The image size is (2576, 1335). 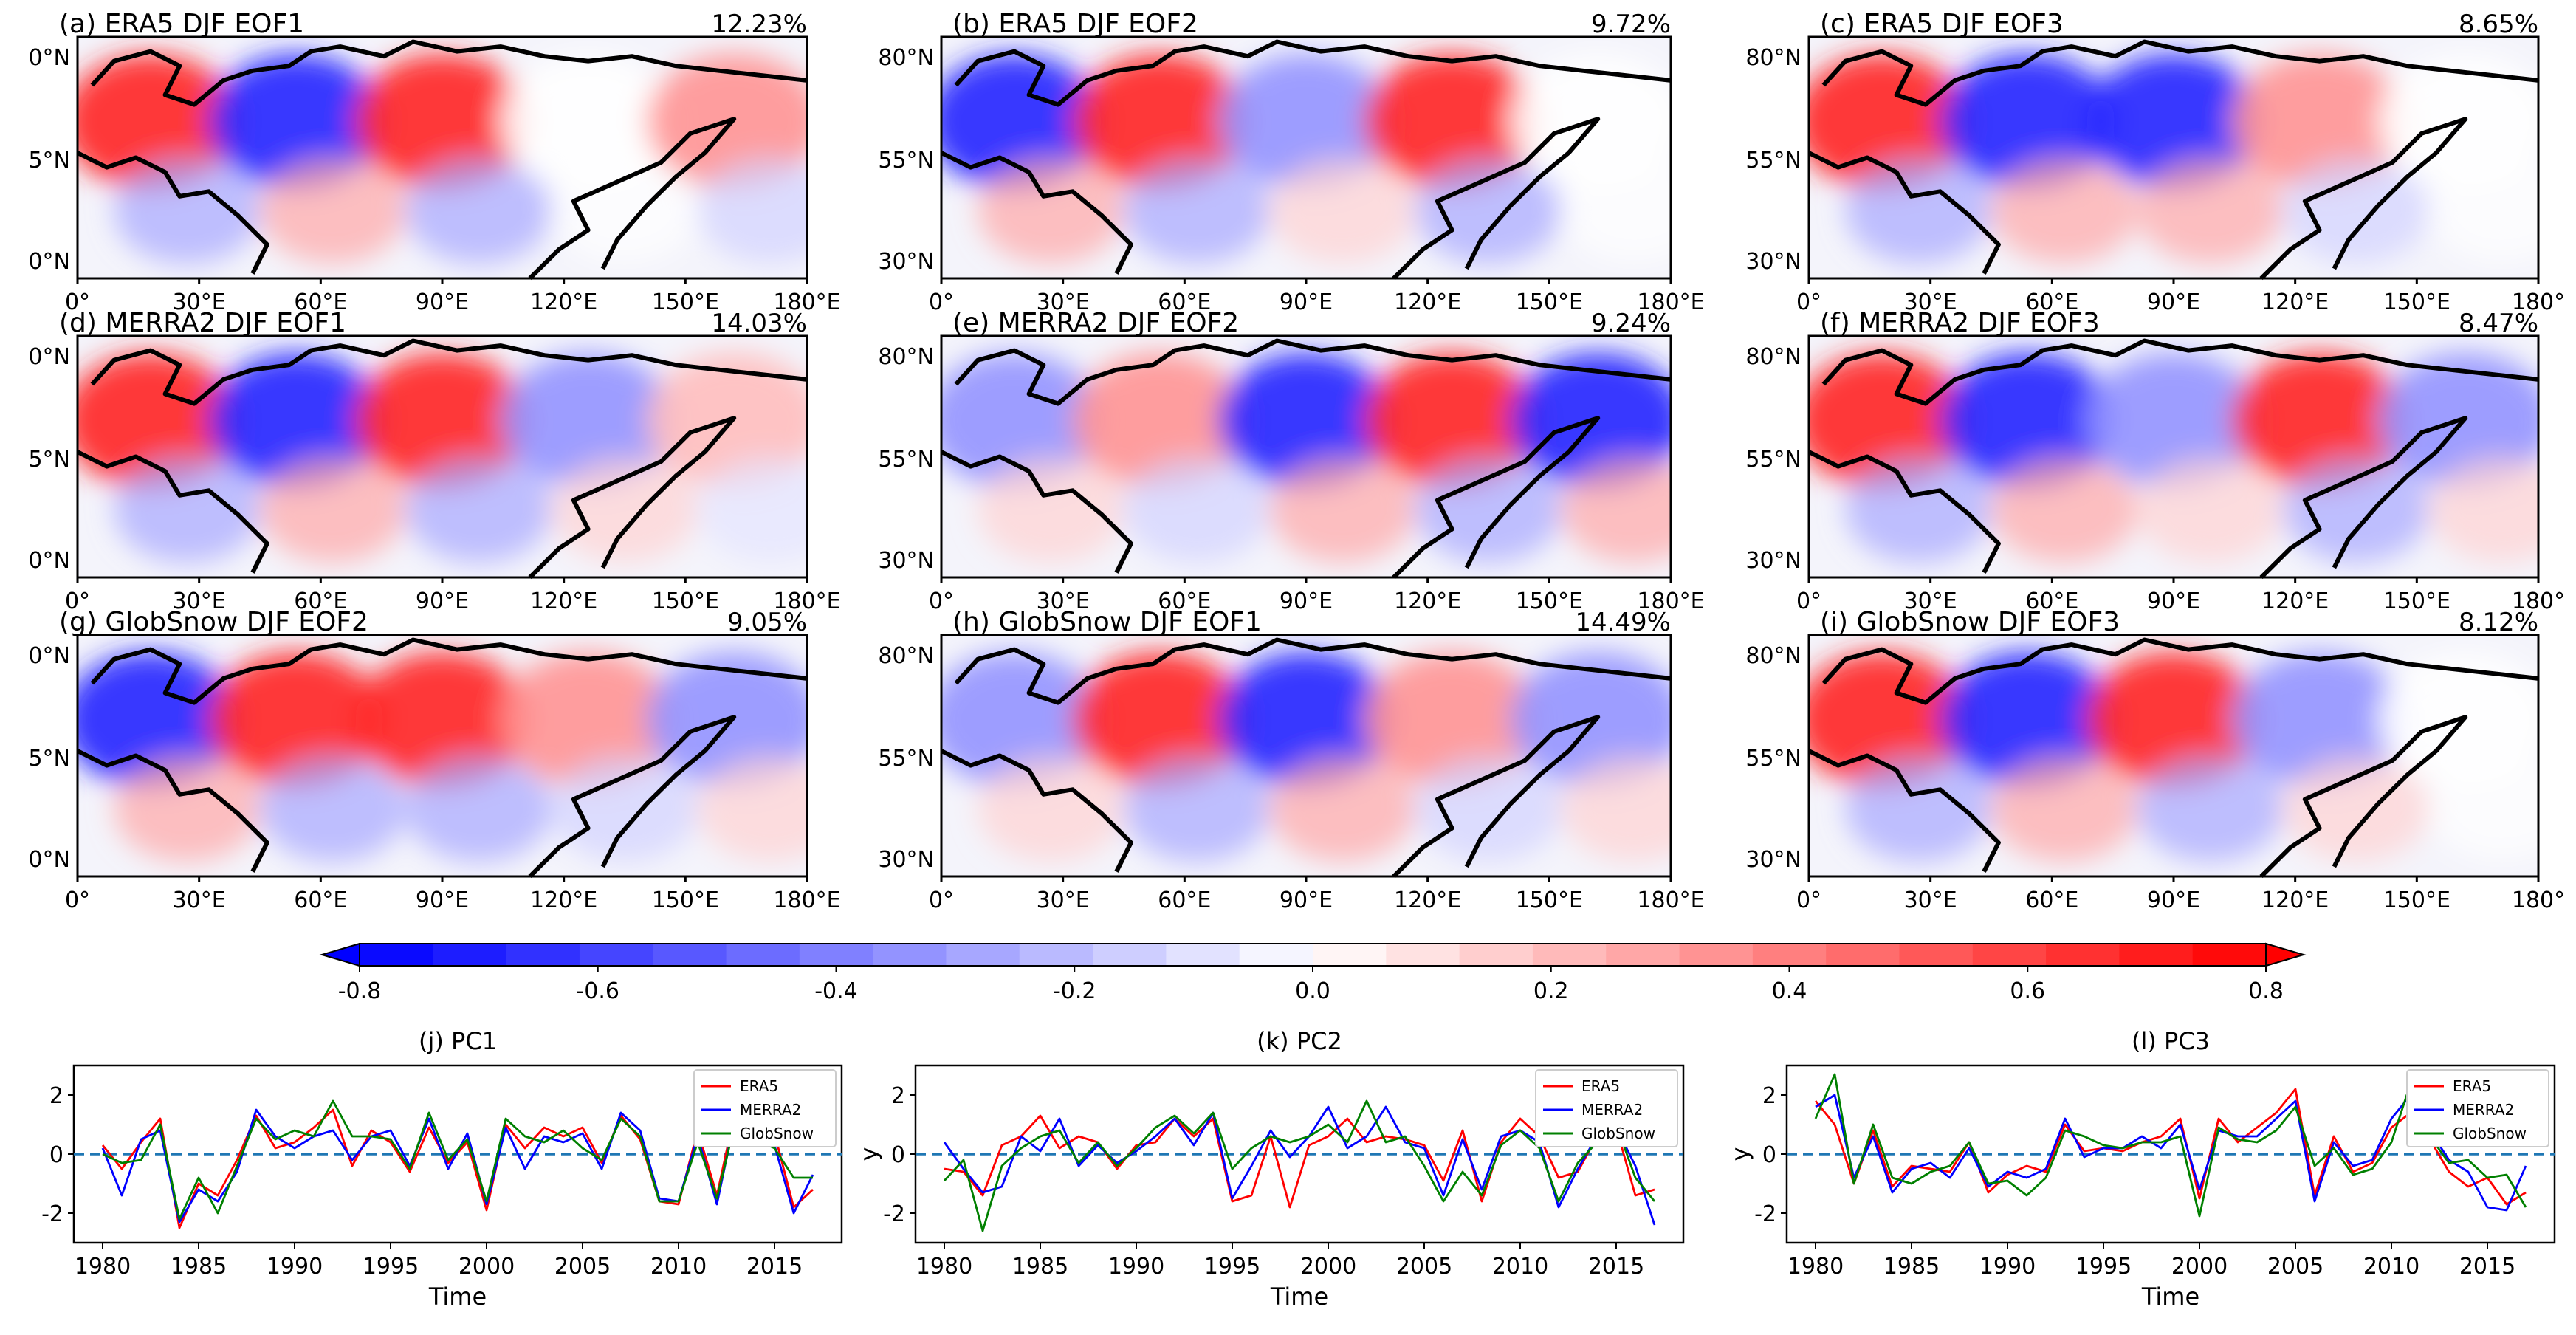 What do you see at coordinates (2027, 991) in the screenshot?
I see `colorbar-tick: 0.6` at bounding box center [2027, 991].